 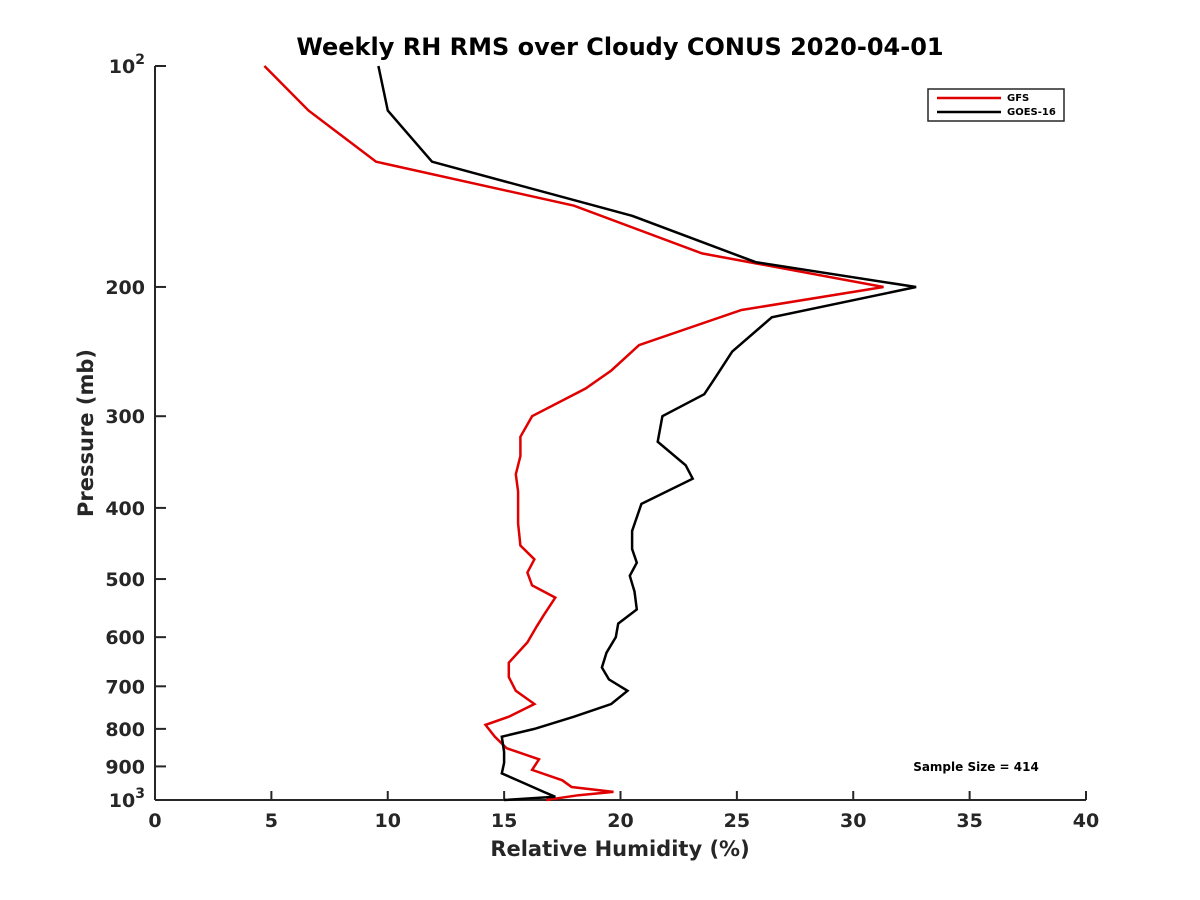 I want to click on y-tick-label: 900, so click(x=125, y=767).